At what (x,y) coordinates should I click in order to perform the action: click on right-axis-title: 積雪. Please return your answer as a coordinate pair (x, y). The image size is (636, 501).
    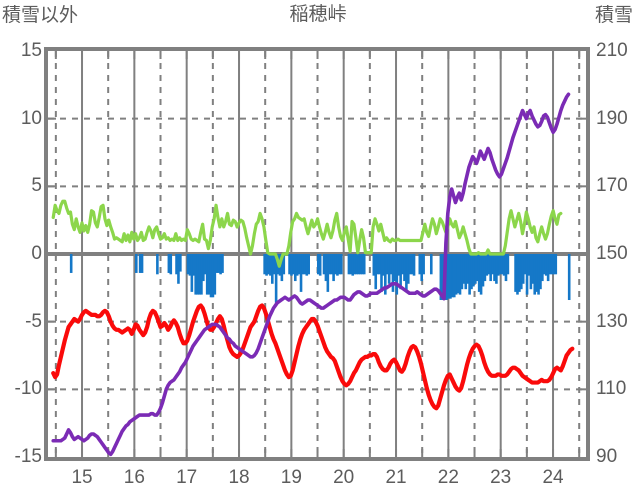
    Looking at the image, I should click on (613, 15).